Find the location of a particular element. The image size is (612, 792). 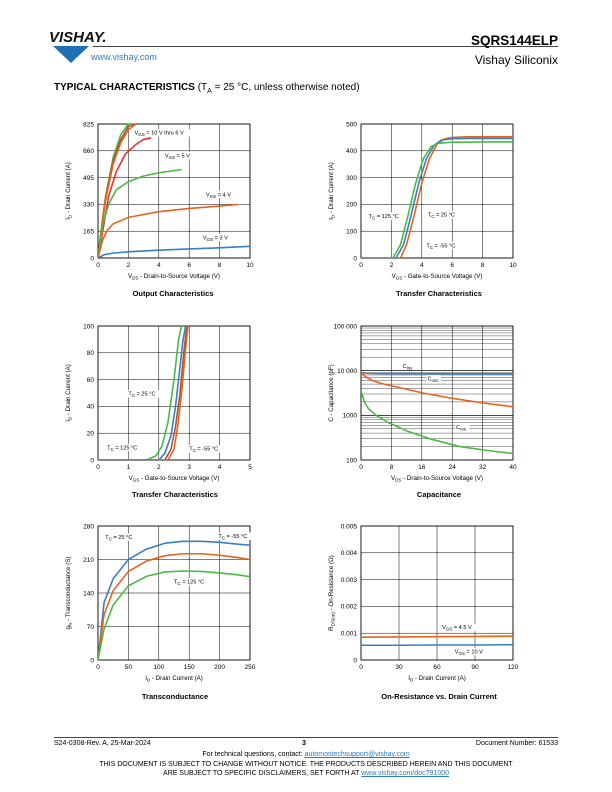

x-tick-label: 40 is located at coordinates (513, 467).